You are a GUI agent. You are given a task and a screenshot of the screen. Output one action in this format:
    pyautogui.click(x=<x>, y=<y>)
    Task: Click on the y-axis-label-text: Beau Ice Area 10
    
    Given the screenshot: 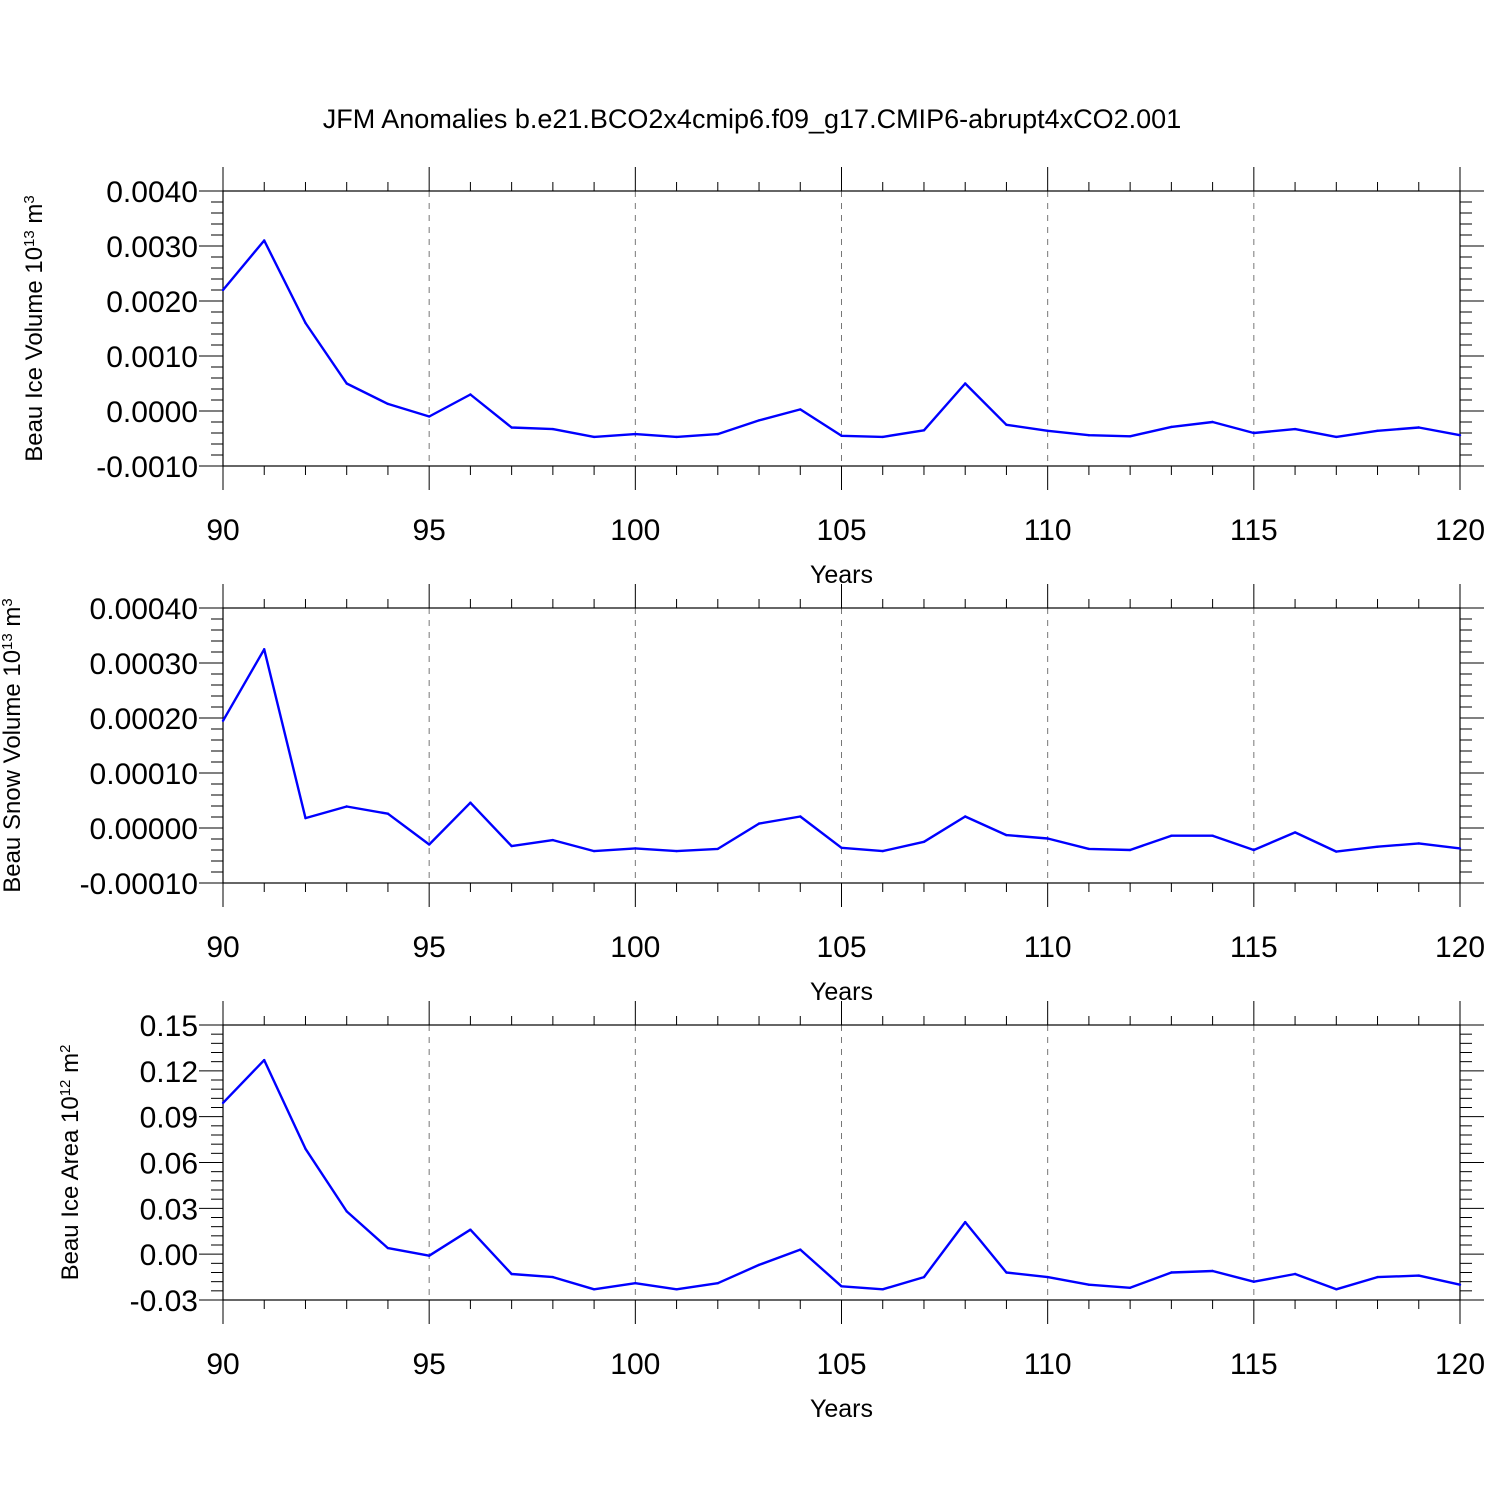 What is the action you would take?
    pyautogui.click(x=70, y=1188)
    